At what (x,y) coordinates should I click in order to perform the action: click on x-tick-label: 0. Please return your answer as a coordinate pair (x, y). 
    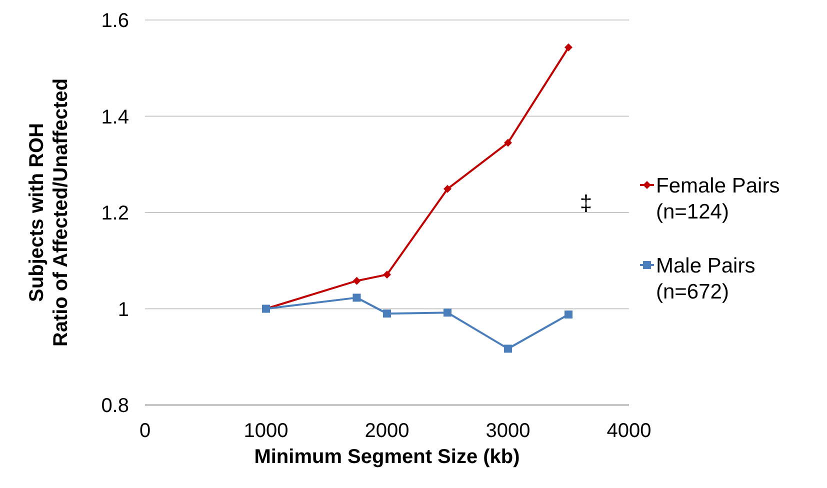
    Looking at the image, I should click on (145, 431).